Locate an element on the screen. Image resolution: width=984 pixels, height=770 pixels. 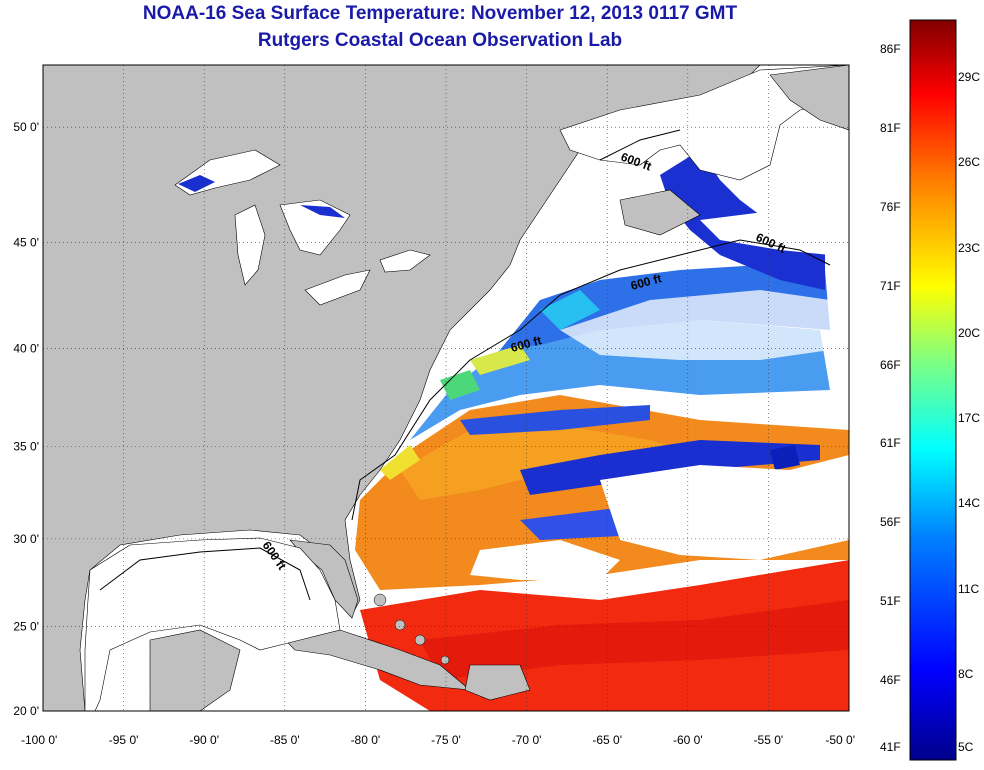
colorbar-celsius-label: 23C is located at coordinates (969, 247).